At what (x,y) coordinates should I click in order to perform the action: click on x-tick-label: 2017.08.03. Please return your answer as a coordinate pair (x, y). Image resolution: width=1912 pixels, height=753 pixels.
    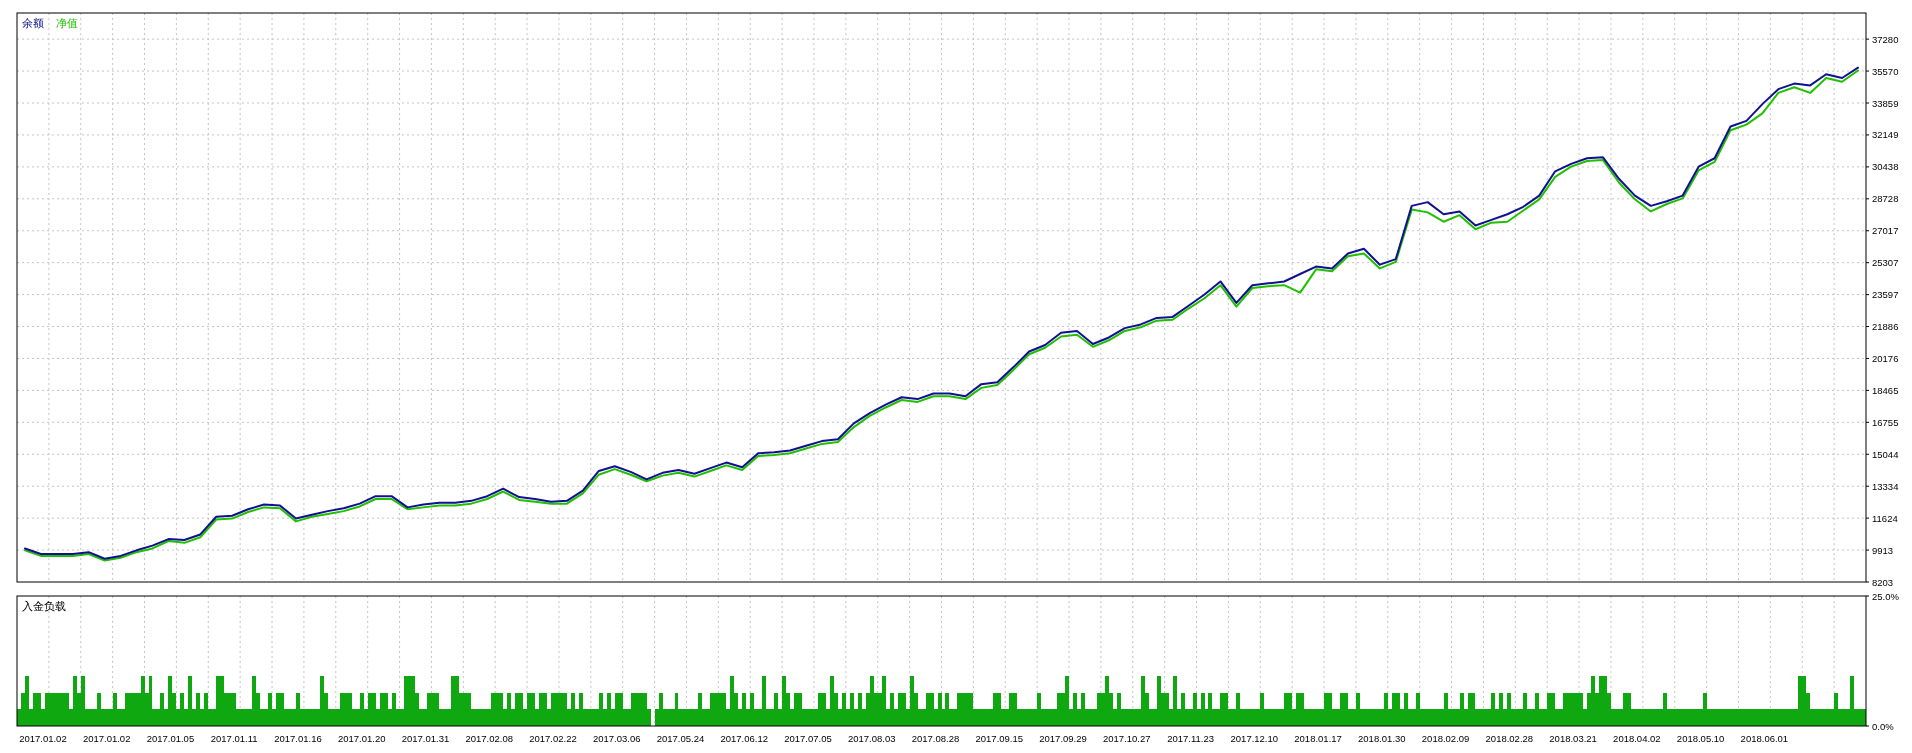
    Looking at the image, I should click on (871, 738).